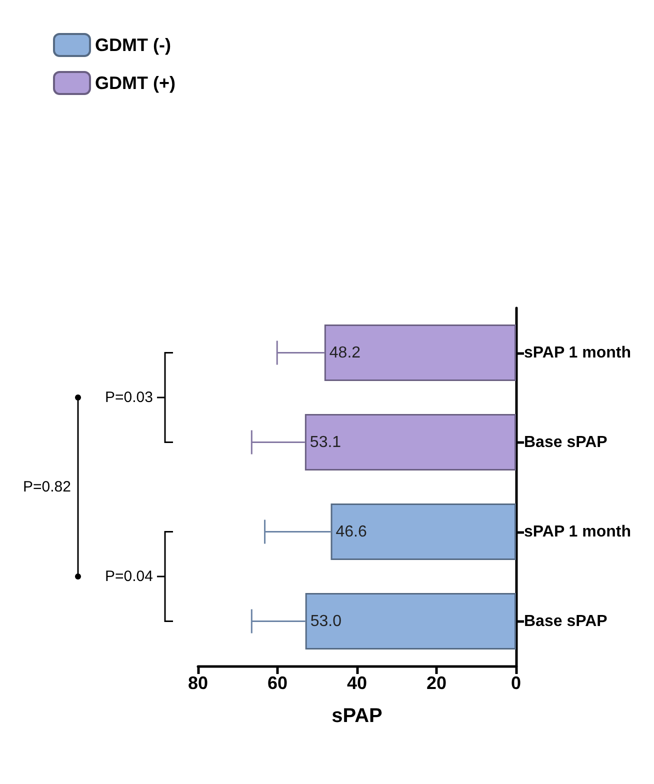  What do you see at coordinates (326, 621) in the screenshot?
I see `data-label: 53.0` at bounding box center [326, 621].